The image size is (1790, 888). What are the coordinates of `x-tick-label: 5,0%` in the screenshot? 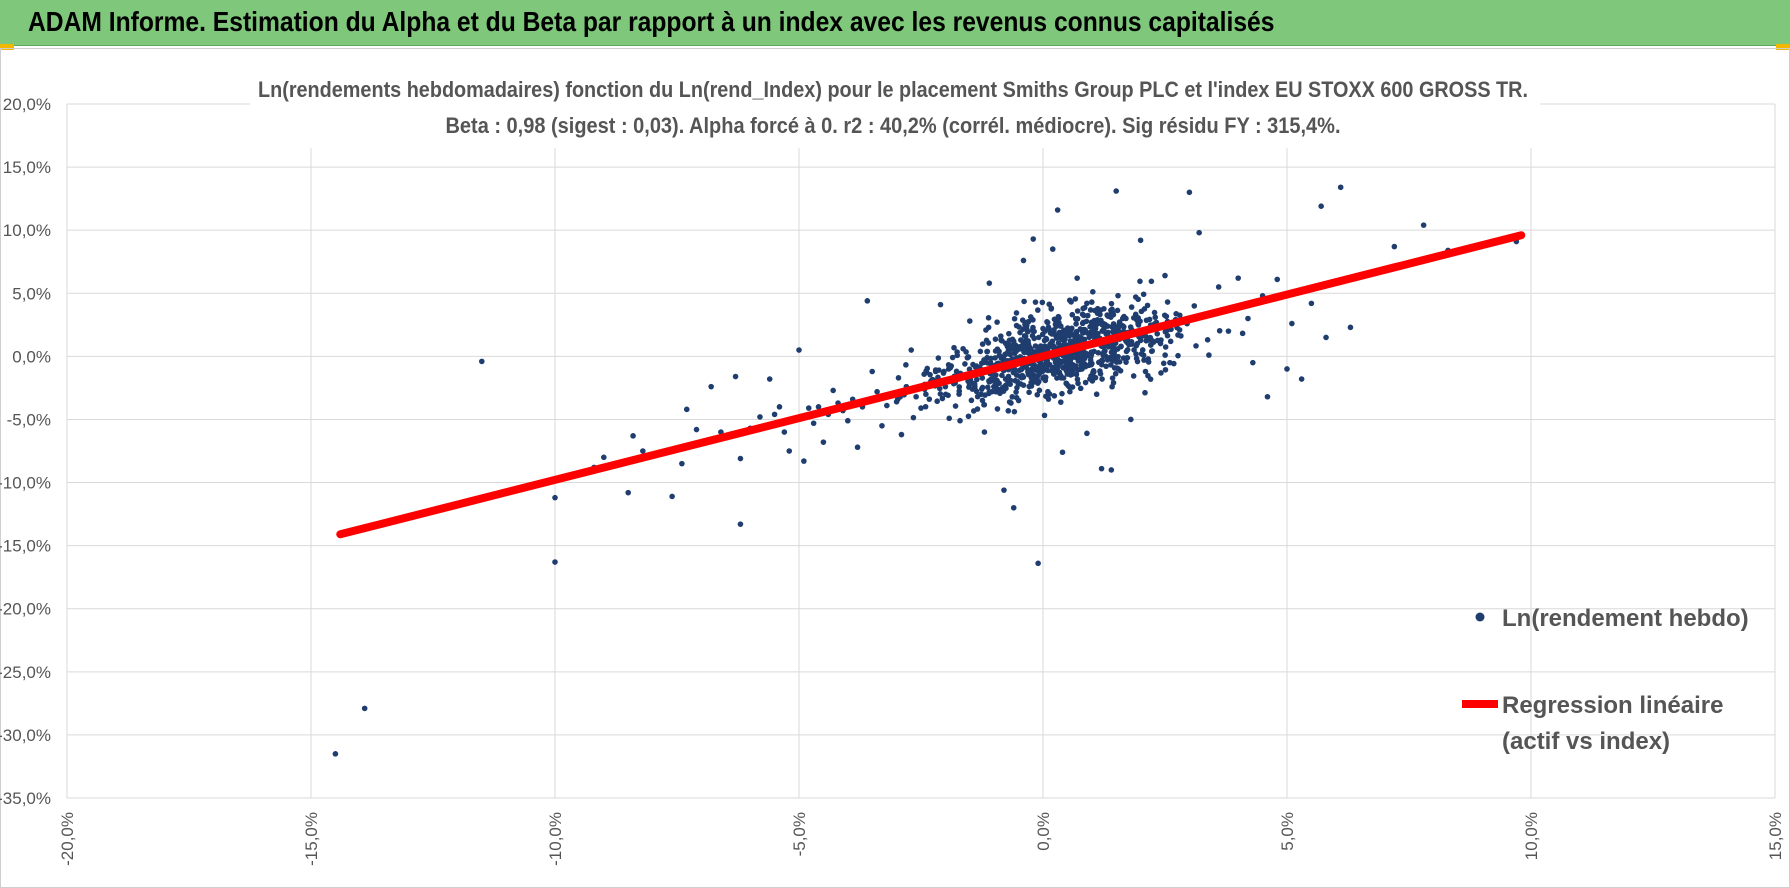 It's located at (1287, 831).